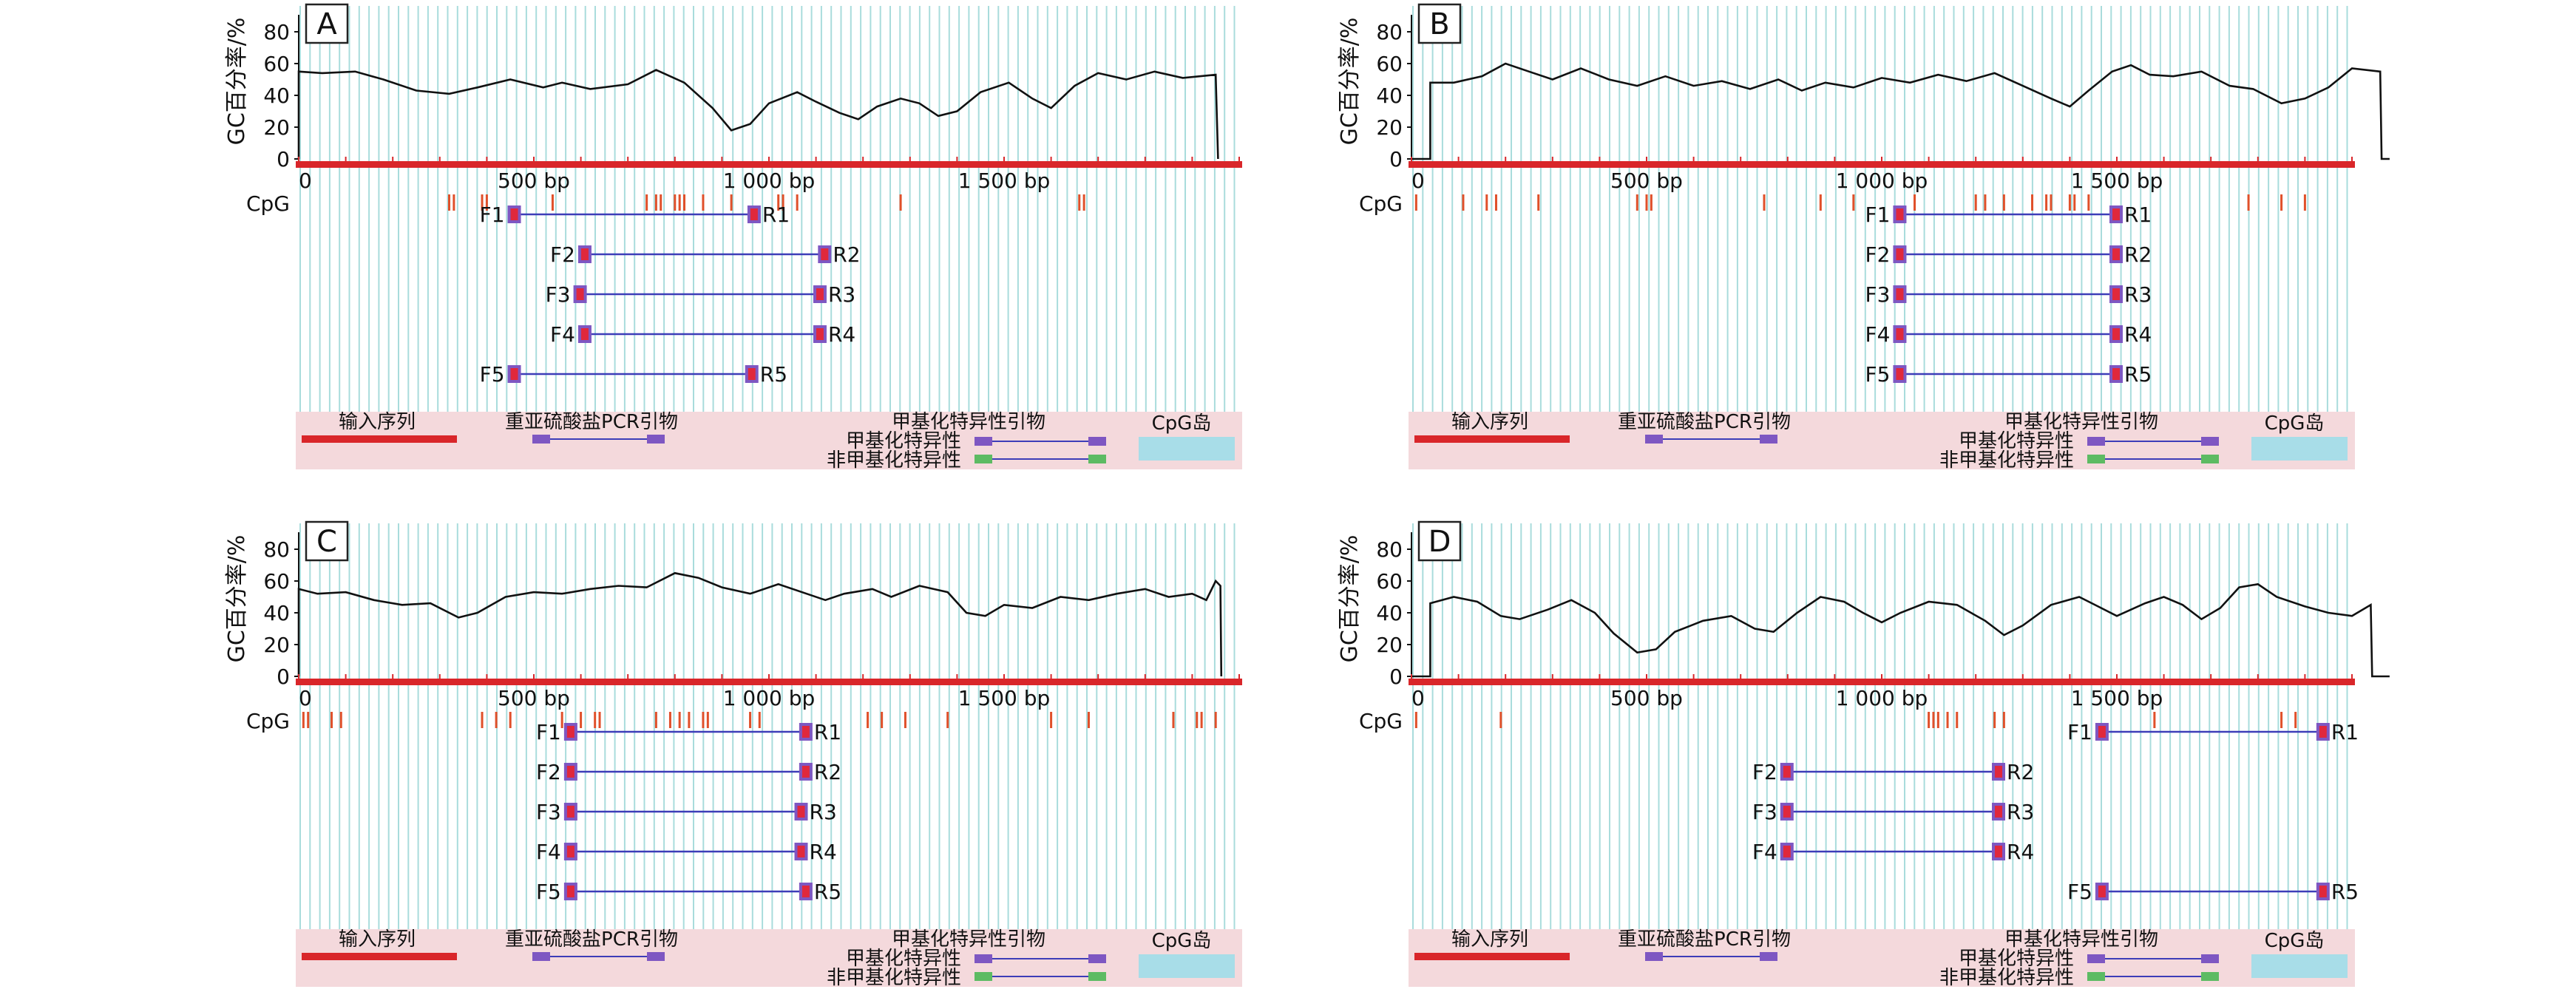  Describe the element at coordinates (2096, 459) in the screenshot. I see `legend-unmethylated-box-left` at that location.